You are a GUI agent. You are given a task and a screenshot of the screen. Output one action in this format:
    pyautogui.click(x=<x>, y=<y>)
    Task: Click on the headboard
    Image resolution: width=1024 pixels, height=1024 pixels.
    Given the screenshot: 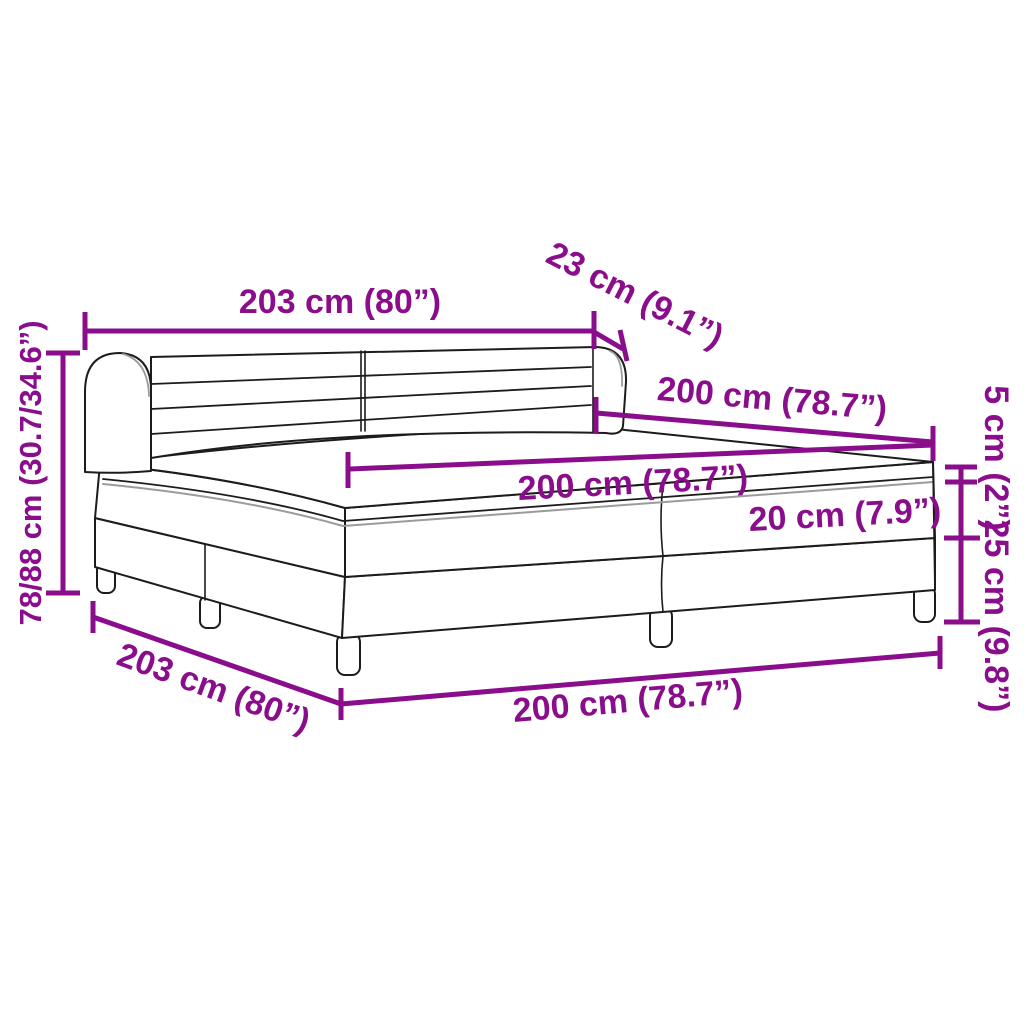 What is the action you would take?
    pyautogui.click(x=356, y=410)
    